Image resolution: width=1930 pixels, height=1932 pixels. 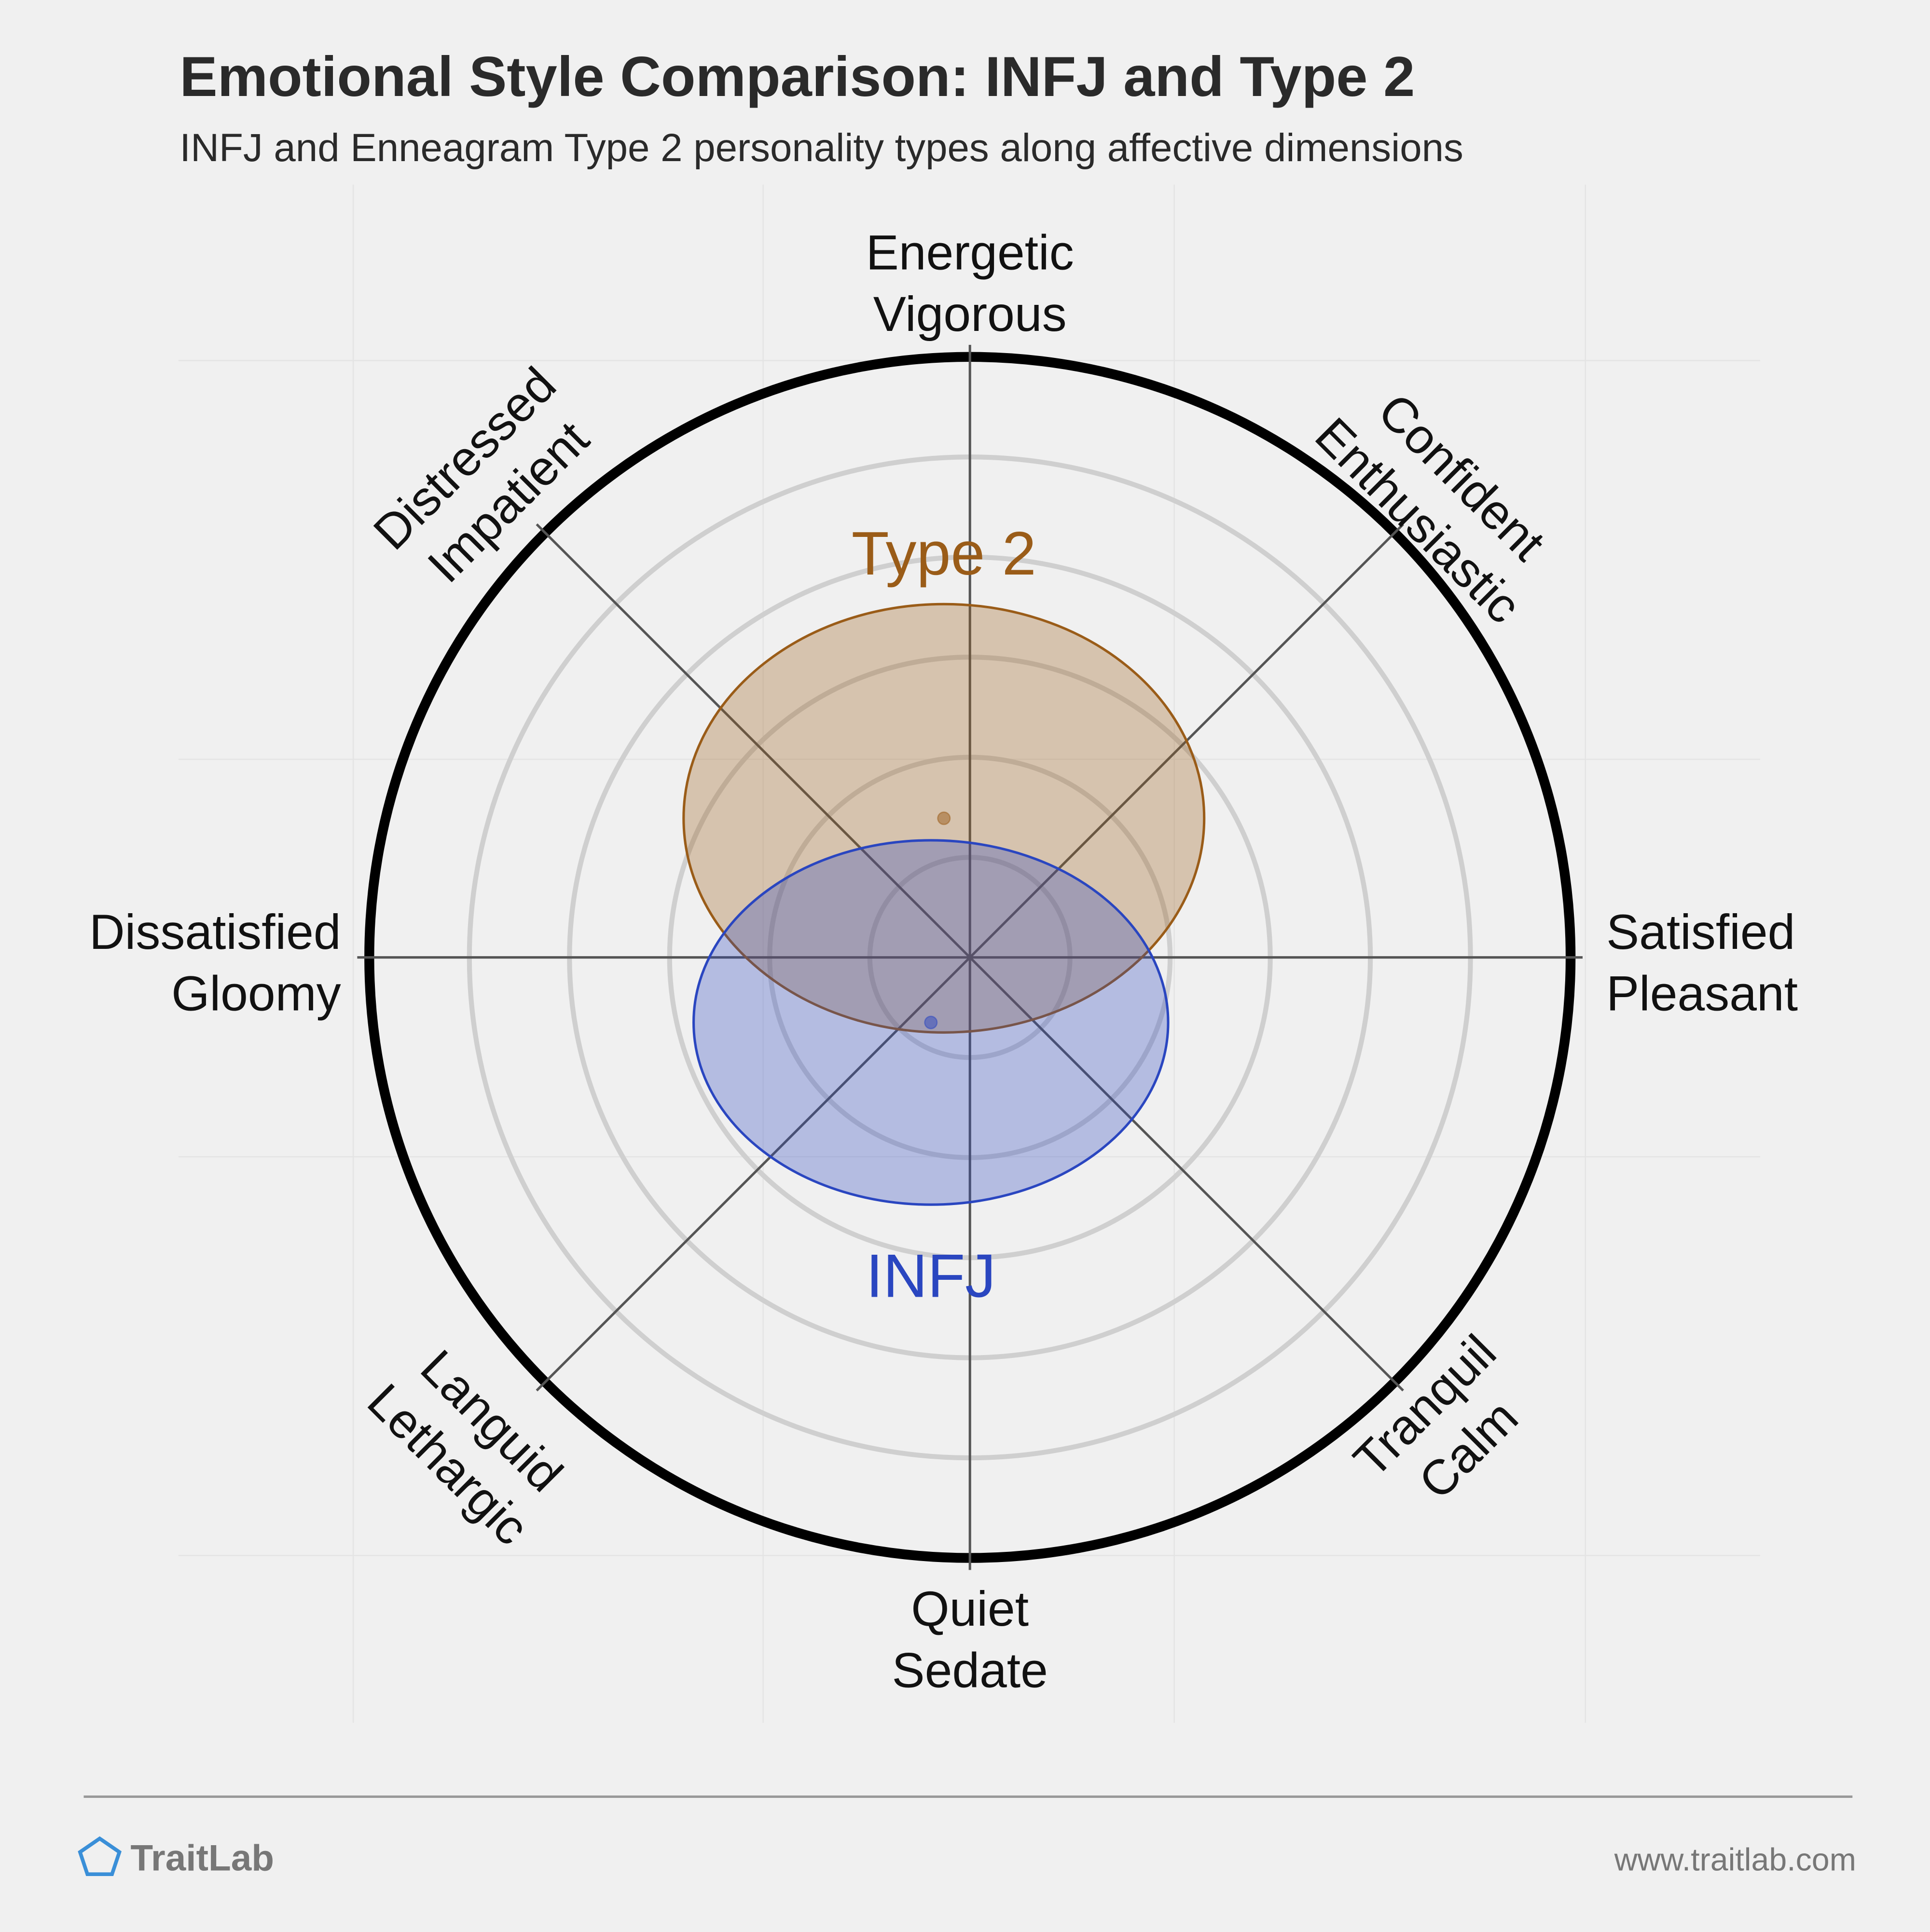 I want to click on dimension-label-line: Sedate, so click(x=970, y=1671).